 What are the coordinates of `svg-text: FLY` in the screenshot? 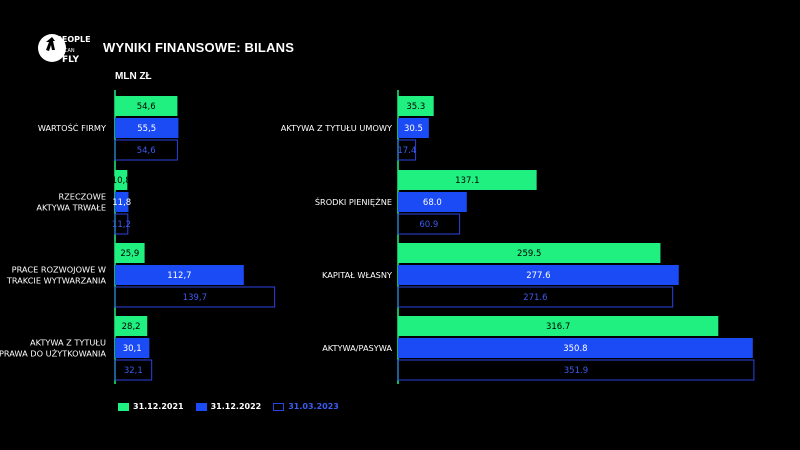 It's located at (70, 60).